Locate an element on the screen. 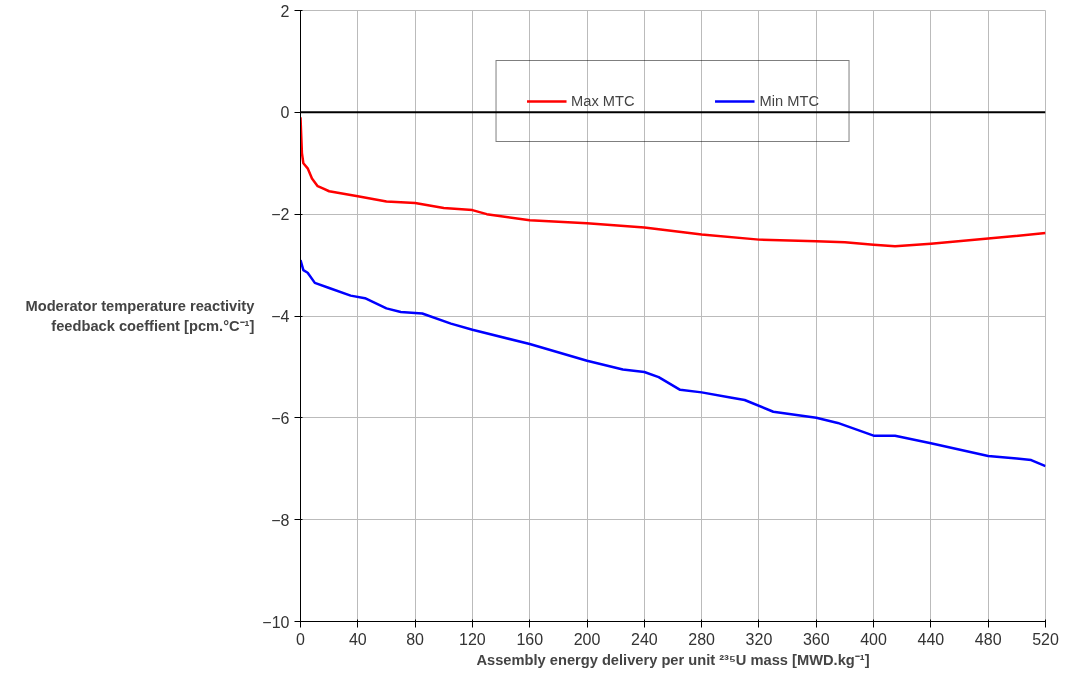 This screenshot has width=1068, height=678. y-tick-label: −10 is located at coordinates (276, 622).